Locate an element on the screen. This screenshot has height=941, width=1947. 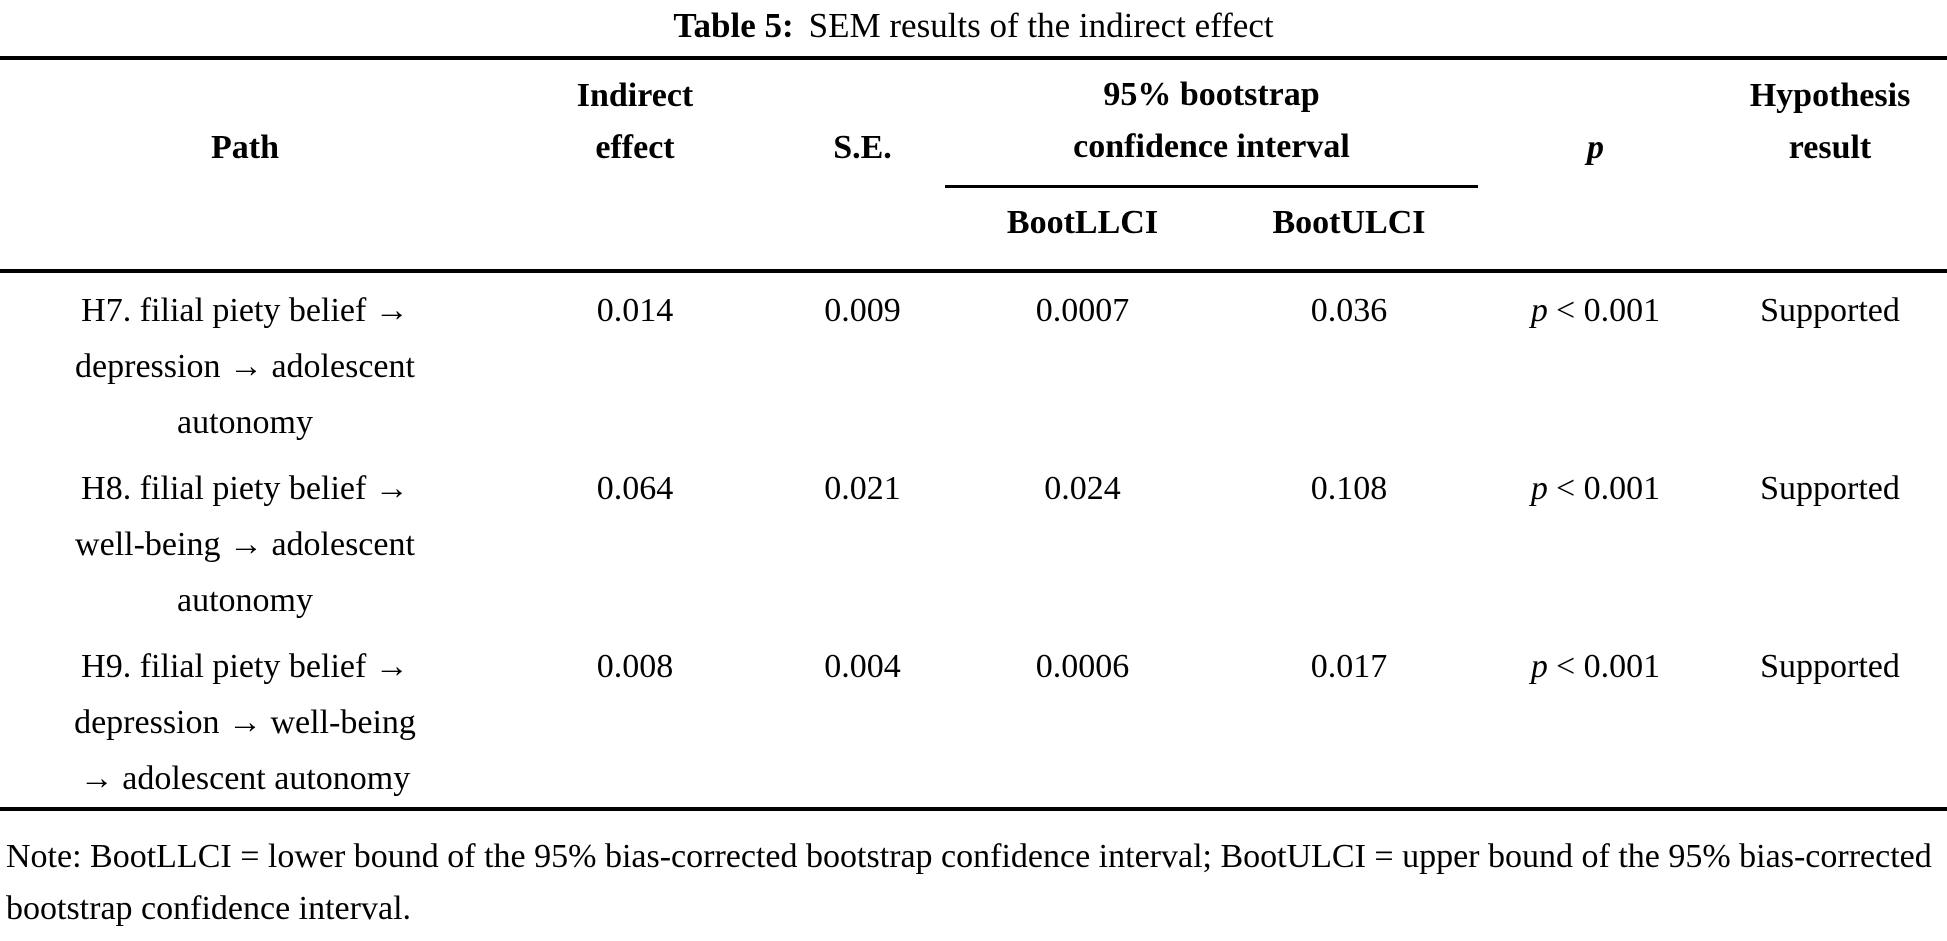
table-caption-text: SEM results of the indirect effect is located at coordinates (1041, 25).